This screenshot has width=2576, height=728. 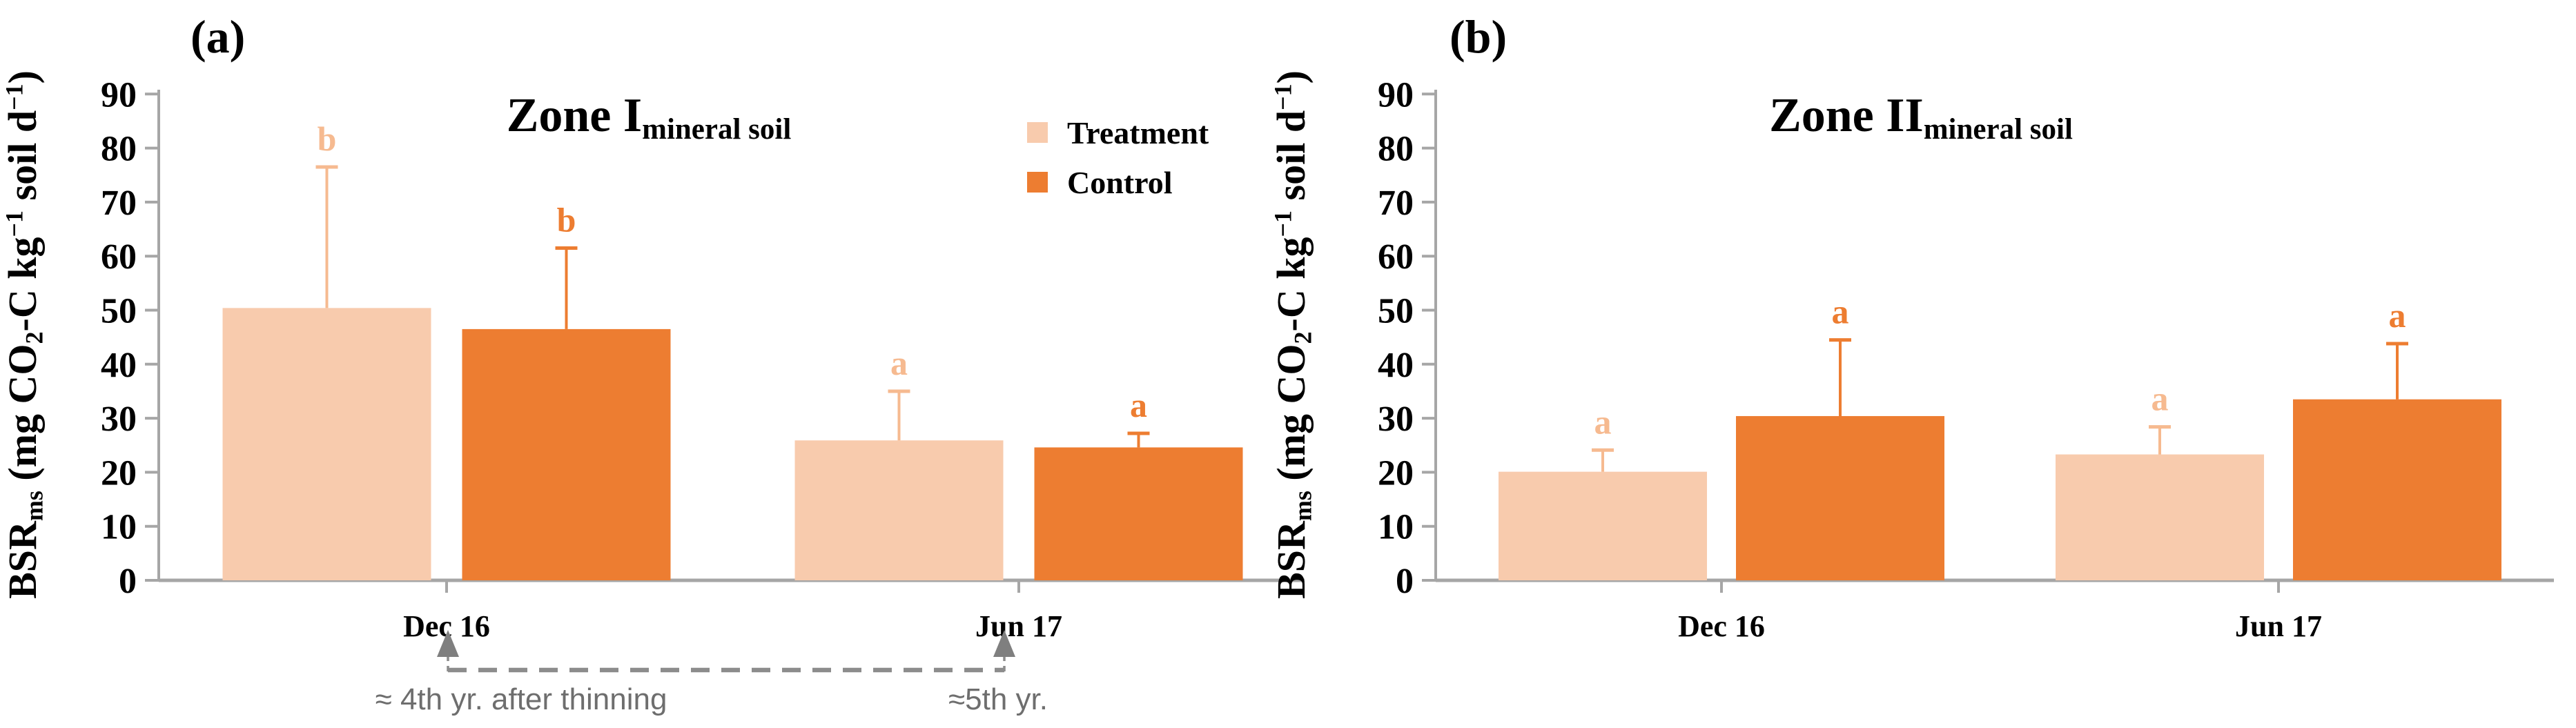 What do you see at coordinates (1396, 527) in the screenshot?
I see `panel-b-y-tick-label-10: 10` at bounding box center [1396, 527].